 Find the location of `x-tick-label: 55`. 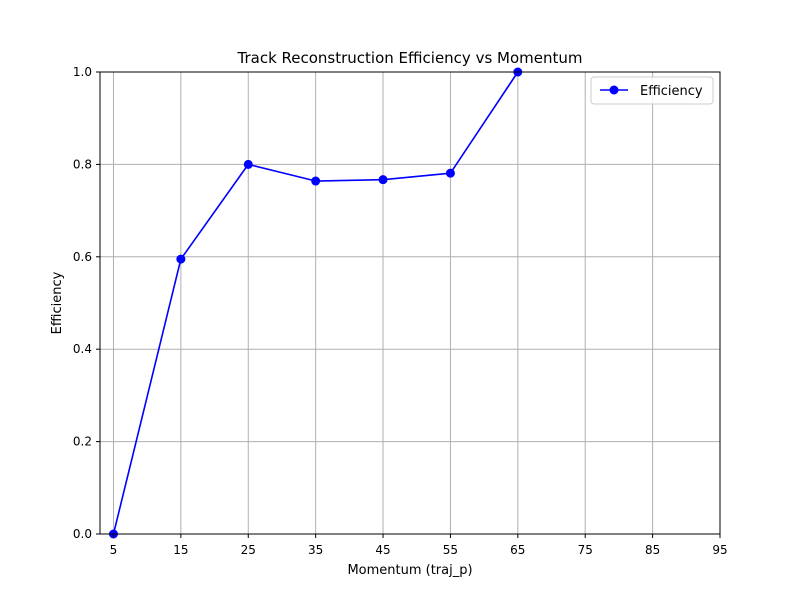

x-tick-label: 55 is located at coordinates (450, 550).